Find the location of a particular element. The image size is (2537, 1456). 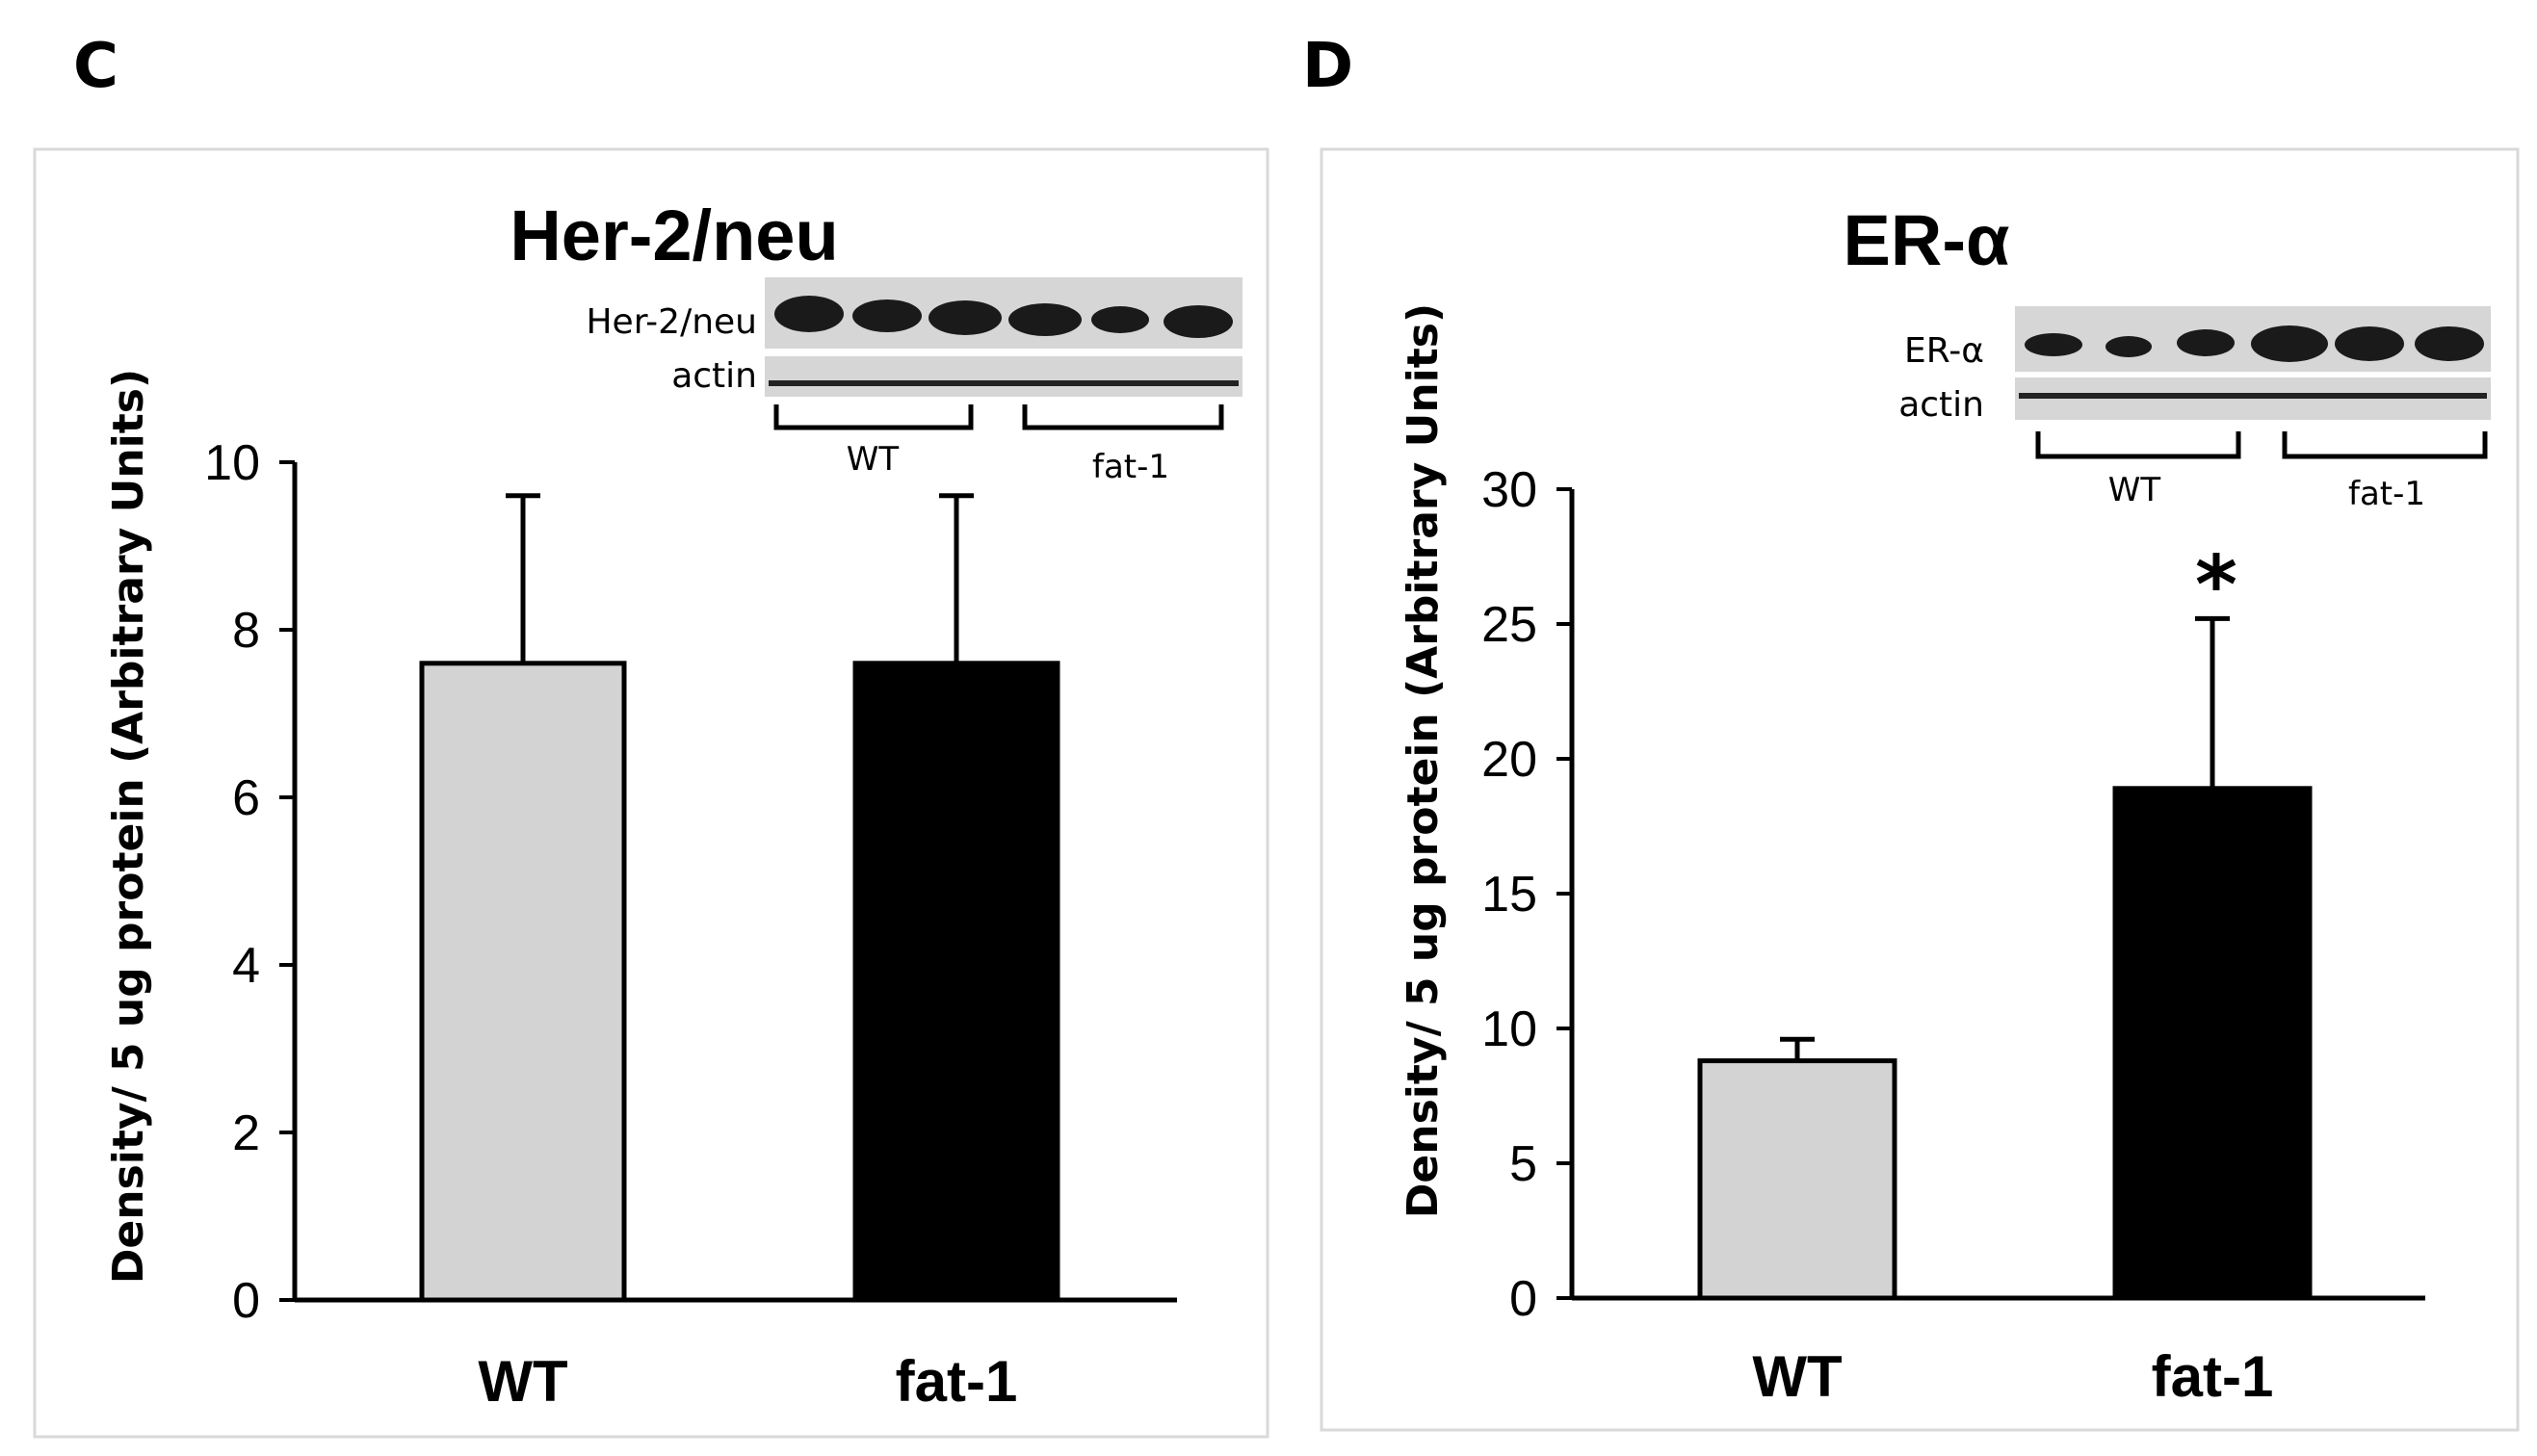

chart-title-d: ER-α is located at coordinates (1927, 240).